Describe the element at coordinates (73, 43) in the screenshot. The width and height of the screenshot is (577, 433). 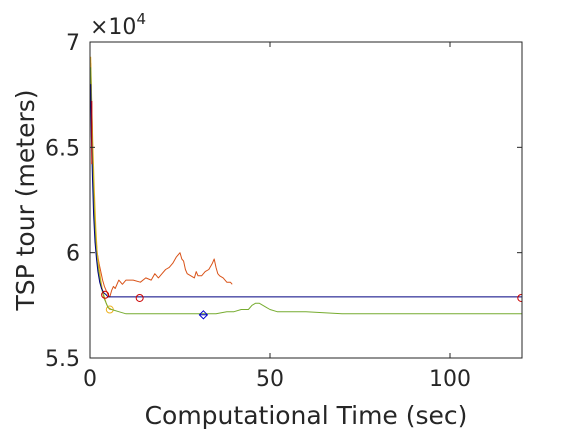
I see `y-tick-label: 7` at that location.